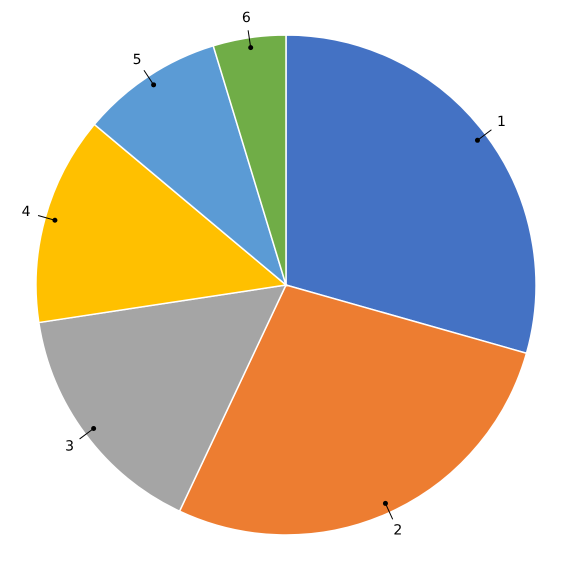 The width and height of the screenshot is (570, 570). Describe the element at coordinates (397, 530) in the screenshot. I see `slice-label: 2` at that location.